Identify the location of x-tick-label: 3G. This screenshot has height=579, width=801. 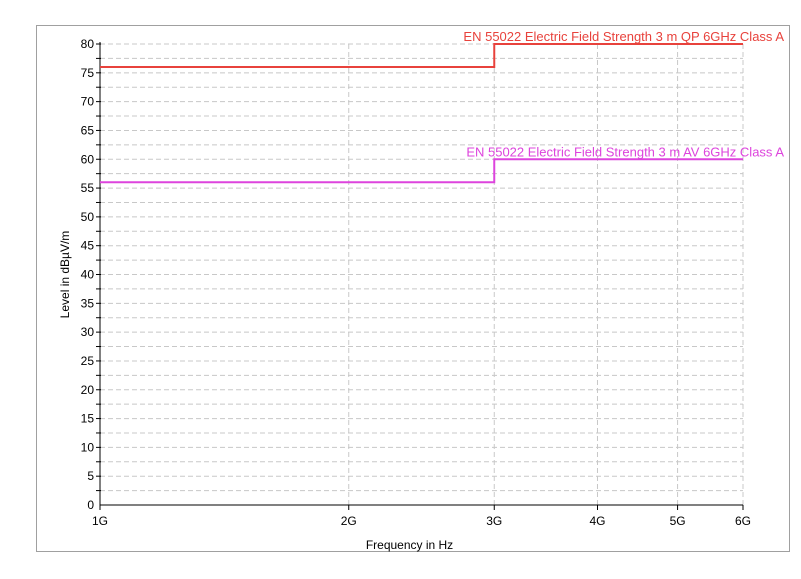
(494, 521).